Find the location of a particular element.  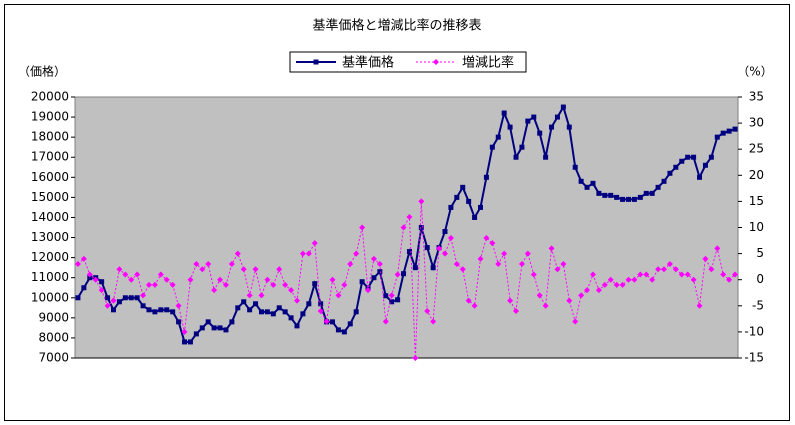

y-axis-title: （価格） is located at coordinates (42, 71).